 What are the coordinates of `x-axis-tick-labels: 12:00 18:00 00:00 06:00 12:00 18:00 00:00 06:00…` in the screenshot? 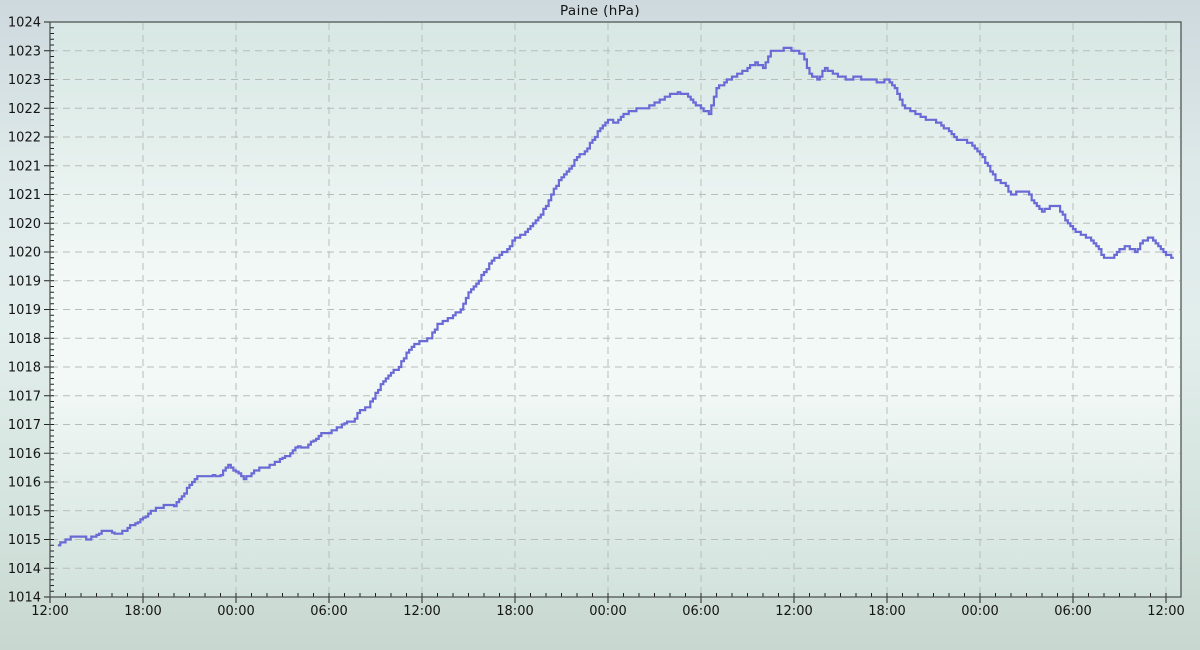 It's located at (607, 611).